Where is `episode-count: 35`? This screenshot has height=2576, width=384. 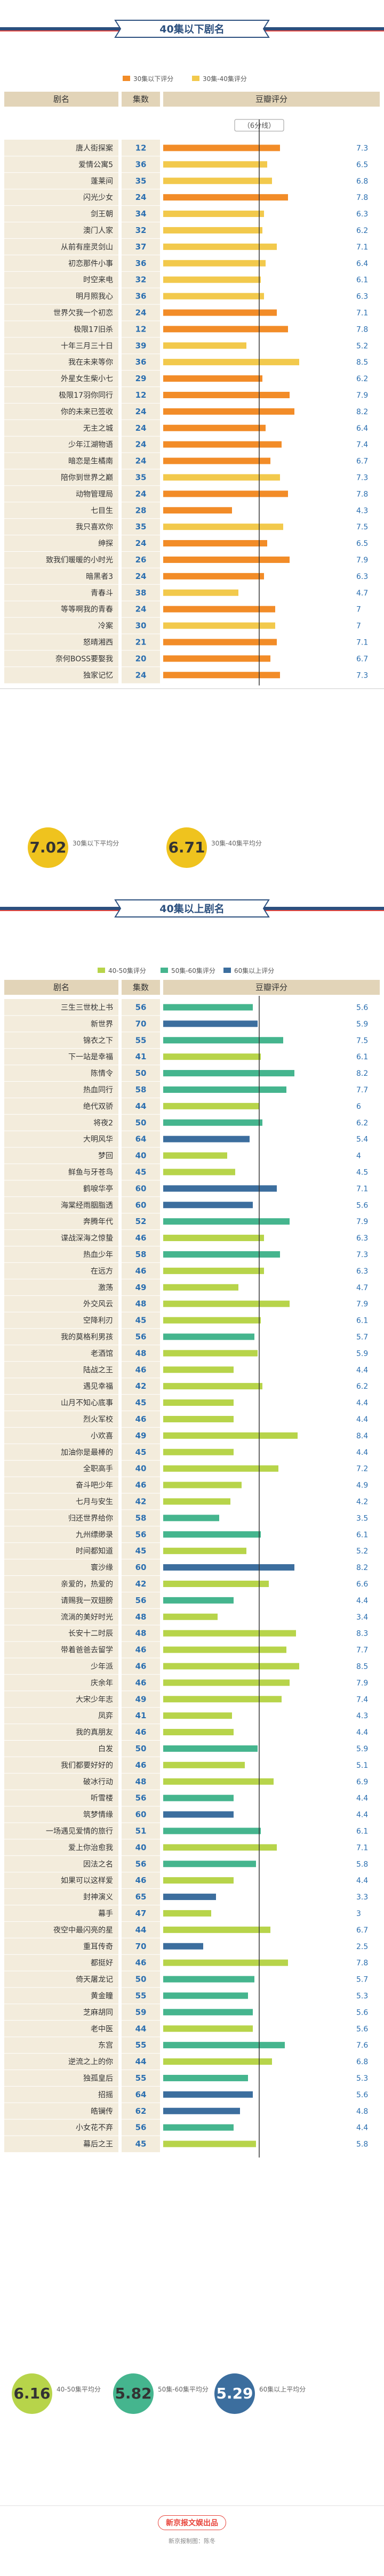
episode-count: 35 is located at coordinates (141, 527).